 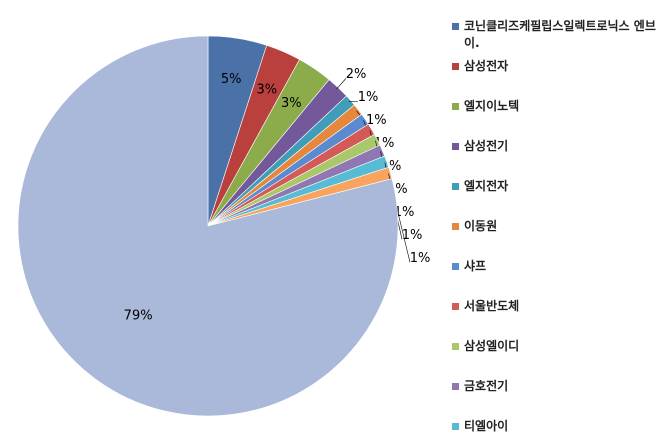 What do you see at coordinates (555, 118) in the screenshot?
I see `legend-item: 엘지이노텍` at bounding box center [555, 118].